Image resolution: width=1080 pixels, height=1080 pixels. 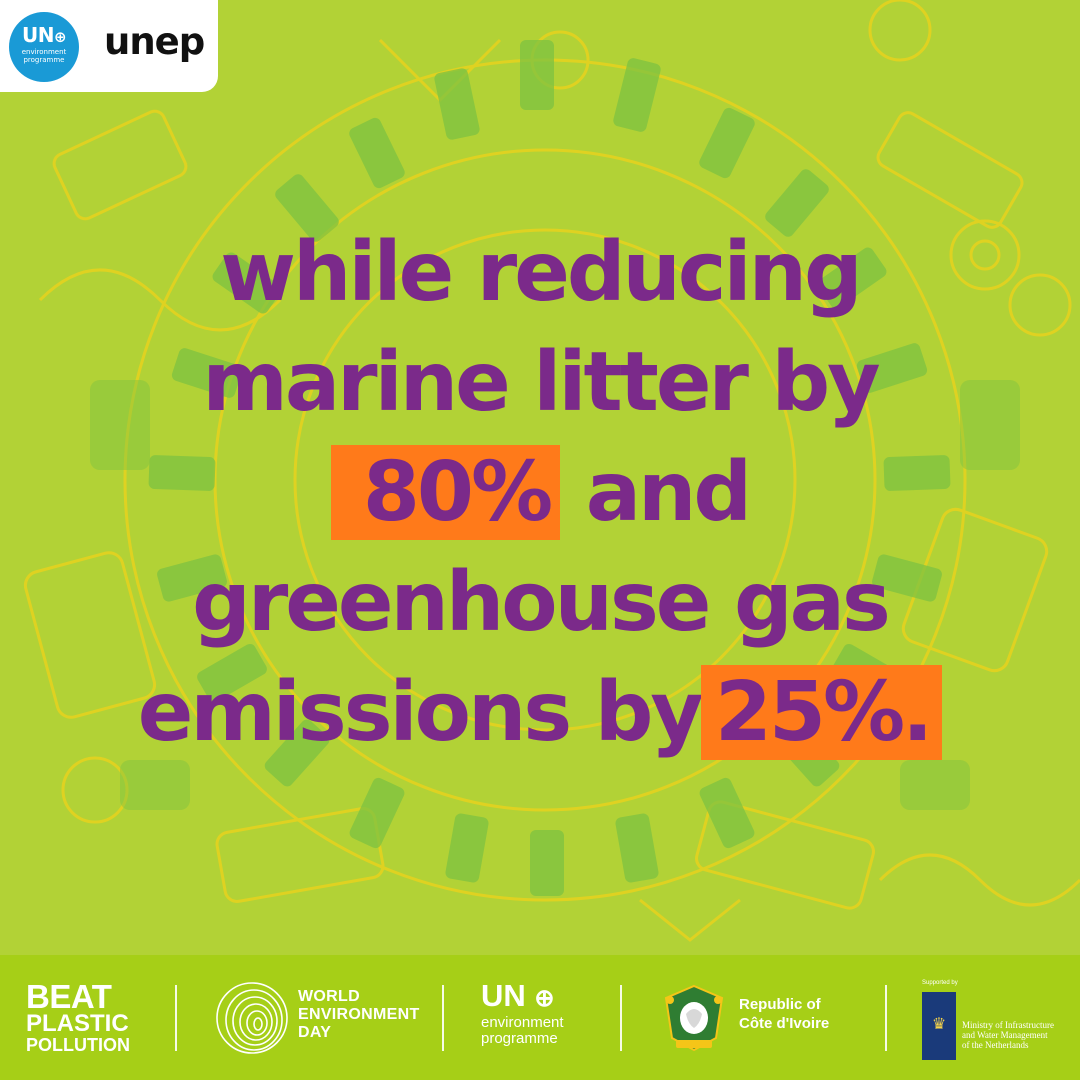 I want to click on headline-line-5: emissions by 25%., so click(x=540, y=713).